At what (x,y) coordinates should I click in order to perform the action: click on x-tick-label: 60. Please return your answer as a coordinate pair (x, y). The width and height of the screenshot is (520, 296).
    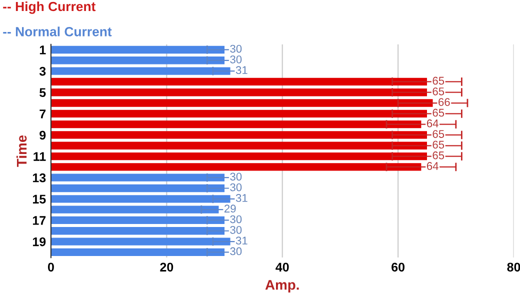
    Looking at the image, I should click on (398, 267).